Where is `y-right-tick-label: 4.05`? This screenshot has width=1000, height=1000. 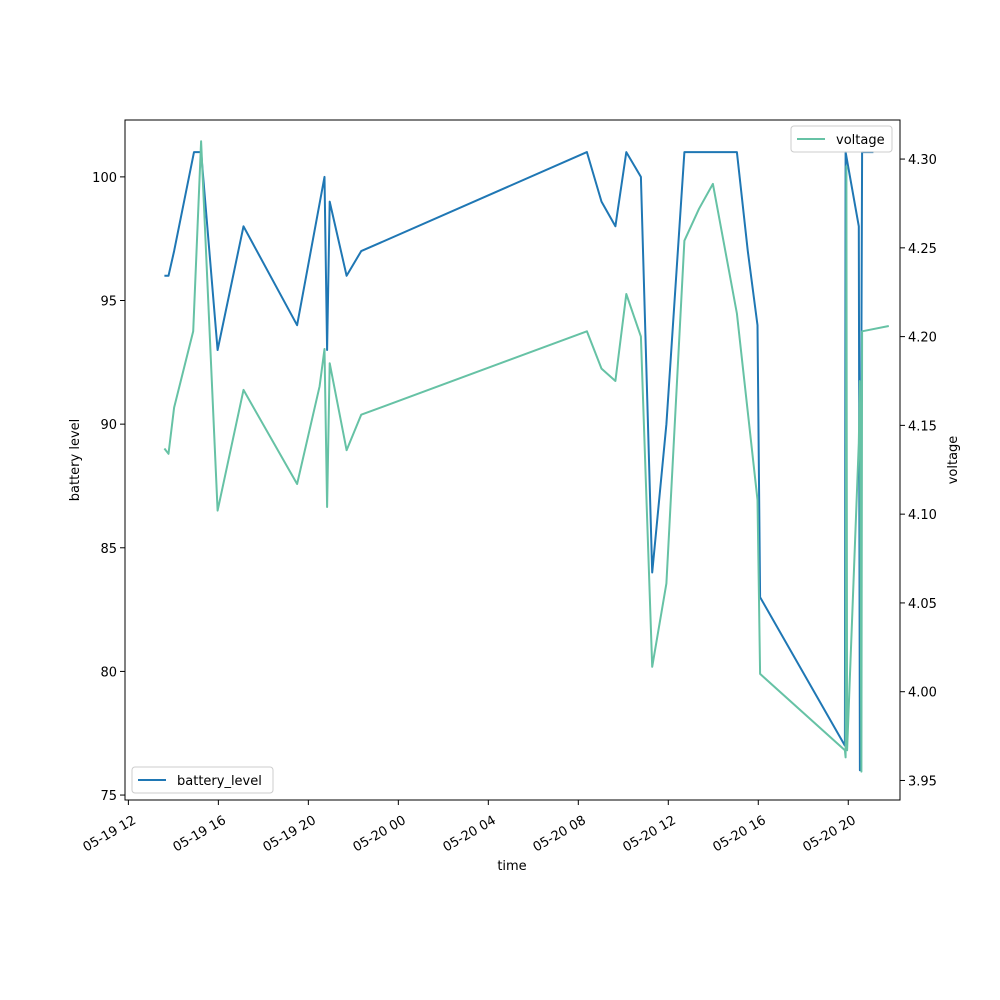 y-right-tick-label: 4.05 is located at coordinates (922, 604).